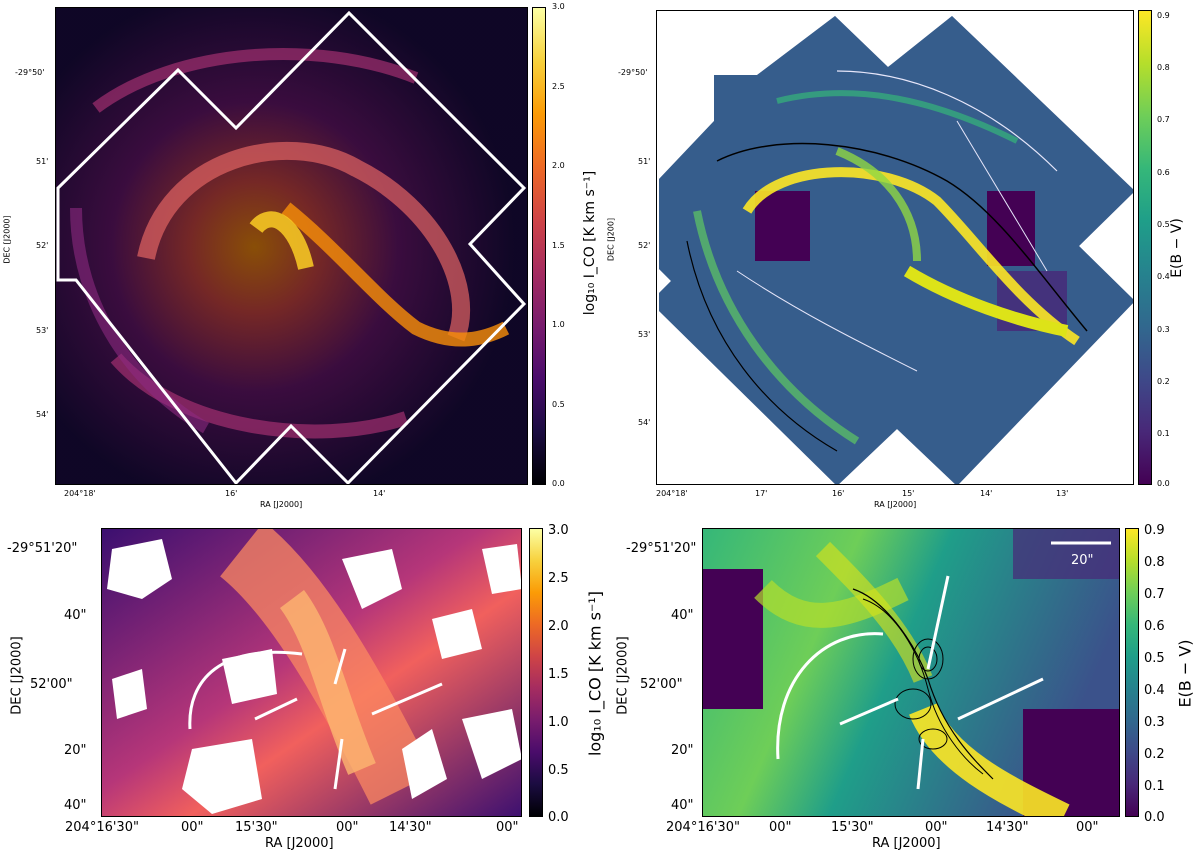  Describe the element at coordinates (911, 672) in the screenshot. I see `extinction-zoom-map: 20"` at that location.